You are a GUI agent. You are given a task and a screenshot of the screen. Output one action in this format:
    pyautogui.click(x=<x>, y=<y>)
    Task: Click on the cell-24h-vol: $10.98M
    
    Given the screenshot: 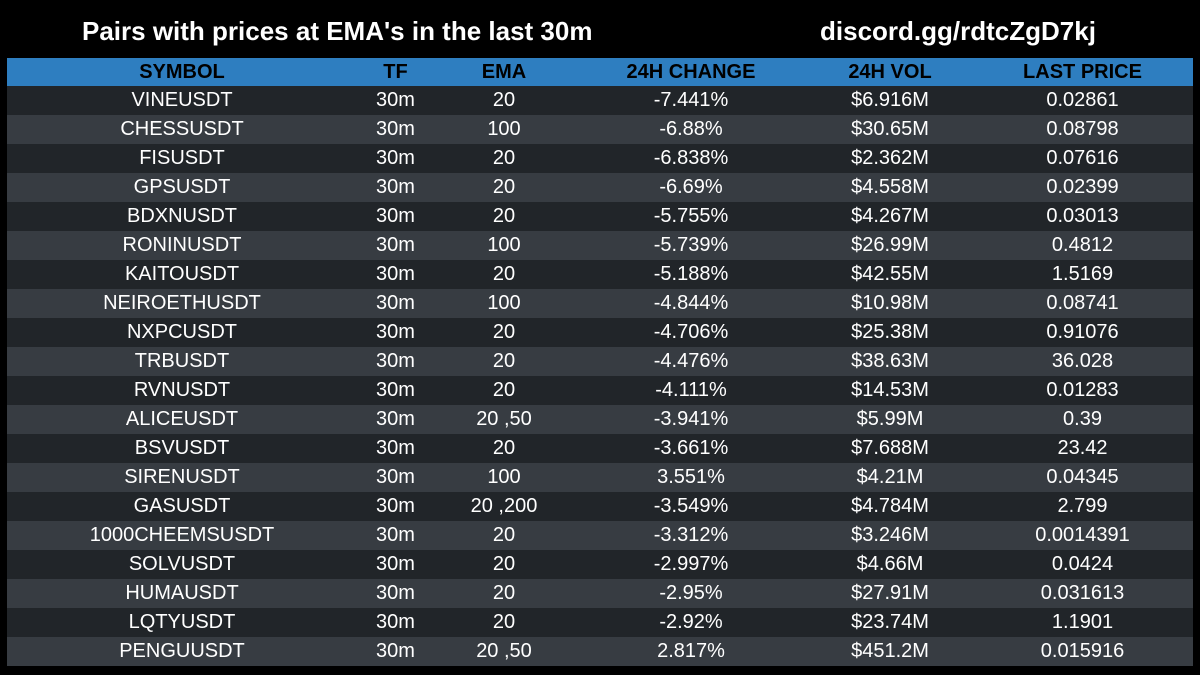 What is the action you would take?
    pyautogui.click(x=890, y=303)
    